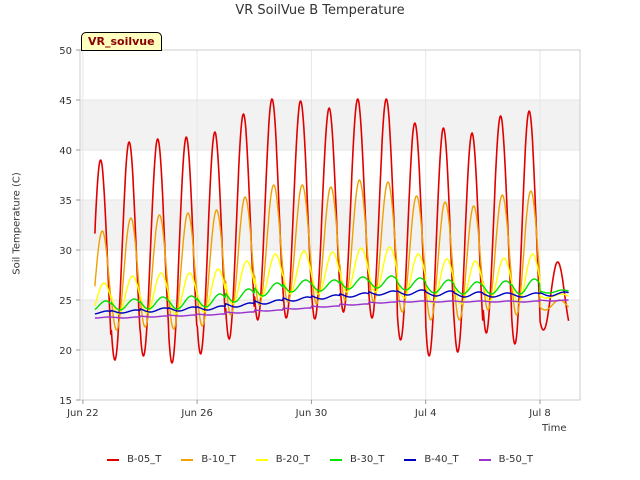 This screenshot has width=640, height=480. I want to click on legend-label-b40: B-40_T, so click(441, 459).